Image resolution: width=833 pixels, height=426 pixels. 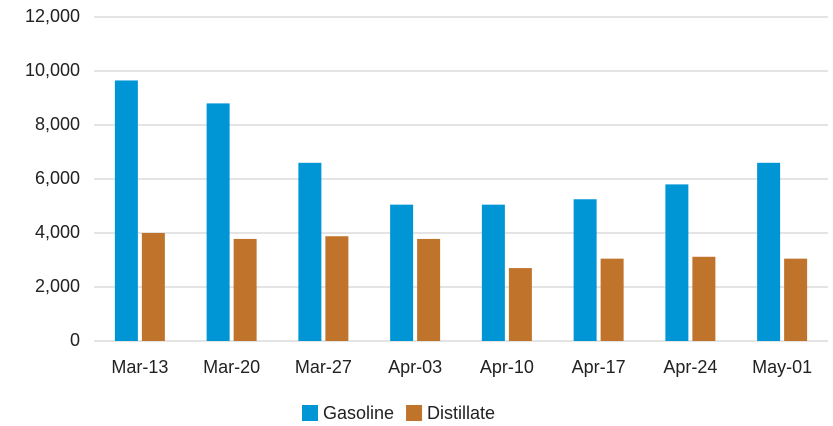 What do you see at coordinates (57, 178) in the screenshot?
I see `y-tick-label: 6,000` at bounding box center [57, 178].